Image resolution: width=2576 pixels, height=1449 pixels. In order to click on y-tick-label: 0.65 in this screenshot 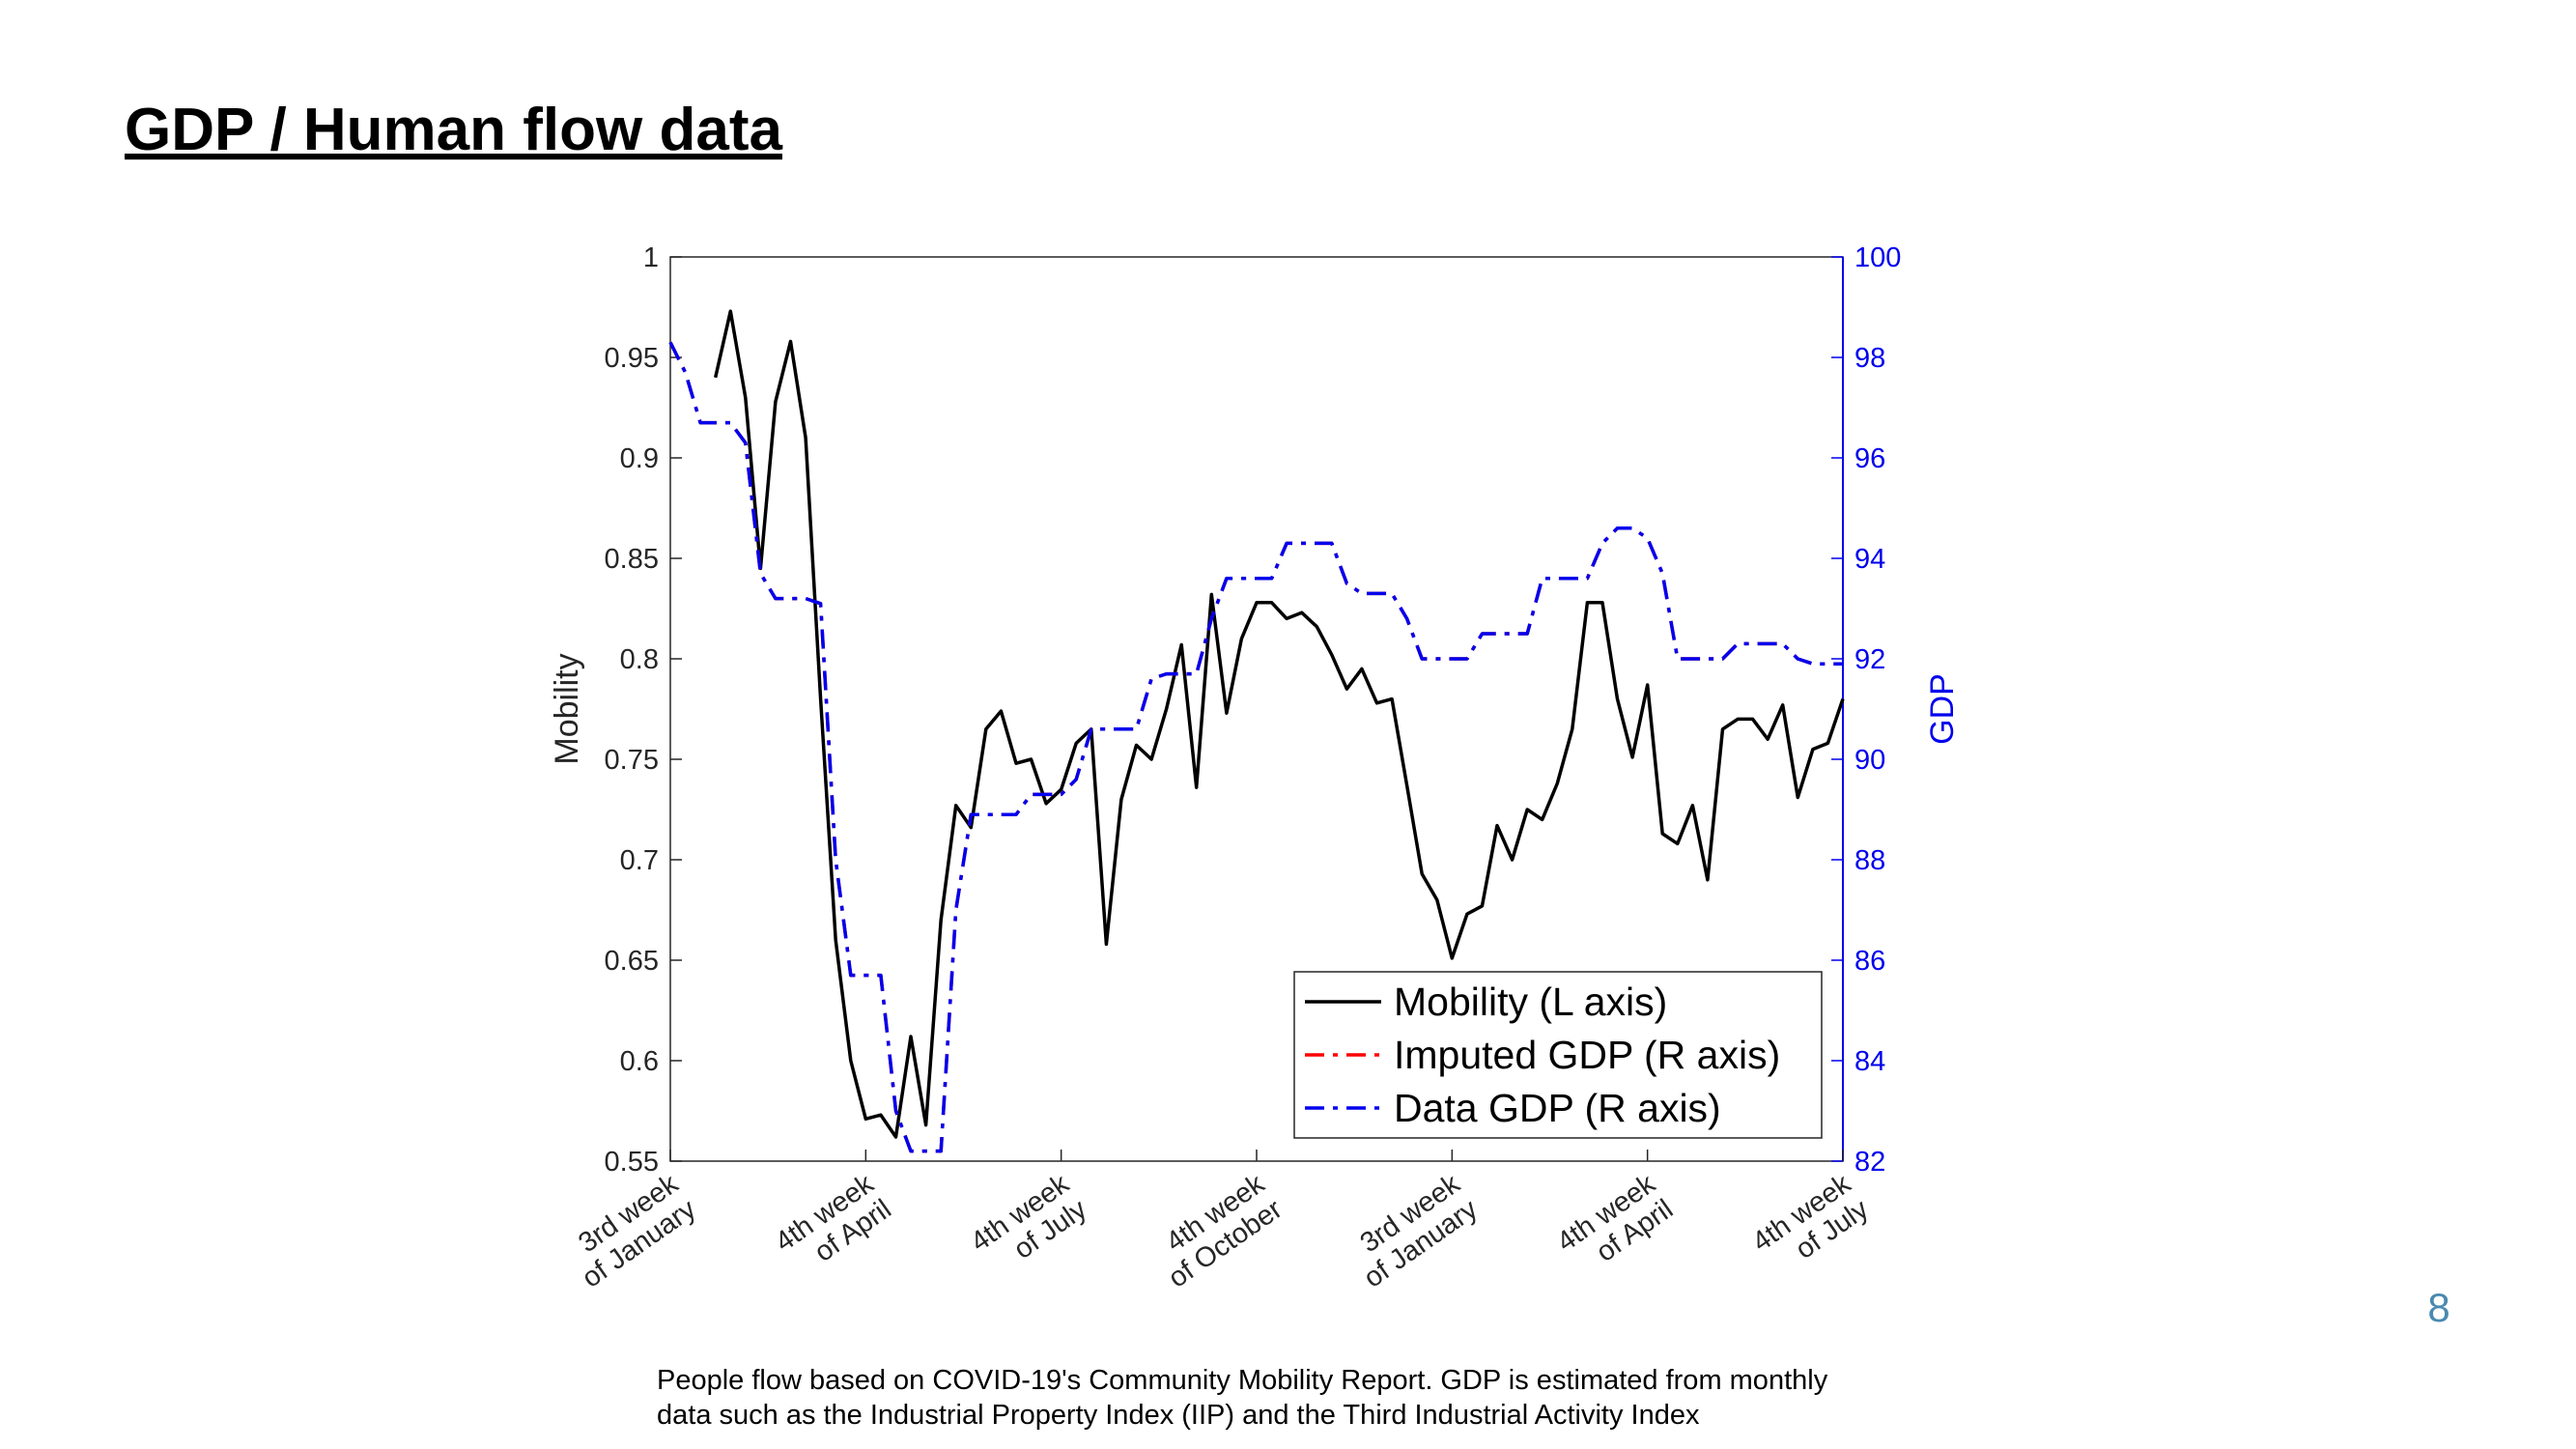, I will do `click(632, 961)`.